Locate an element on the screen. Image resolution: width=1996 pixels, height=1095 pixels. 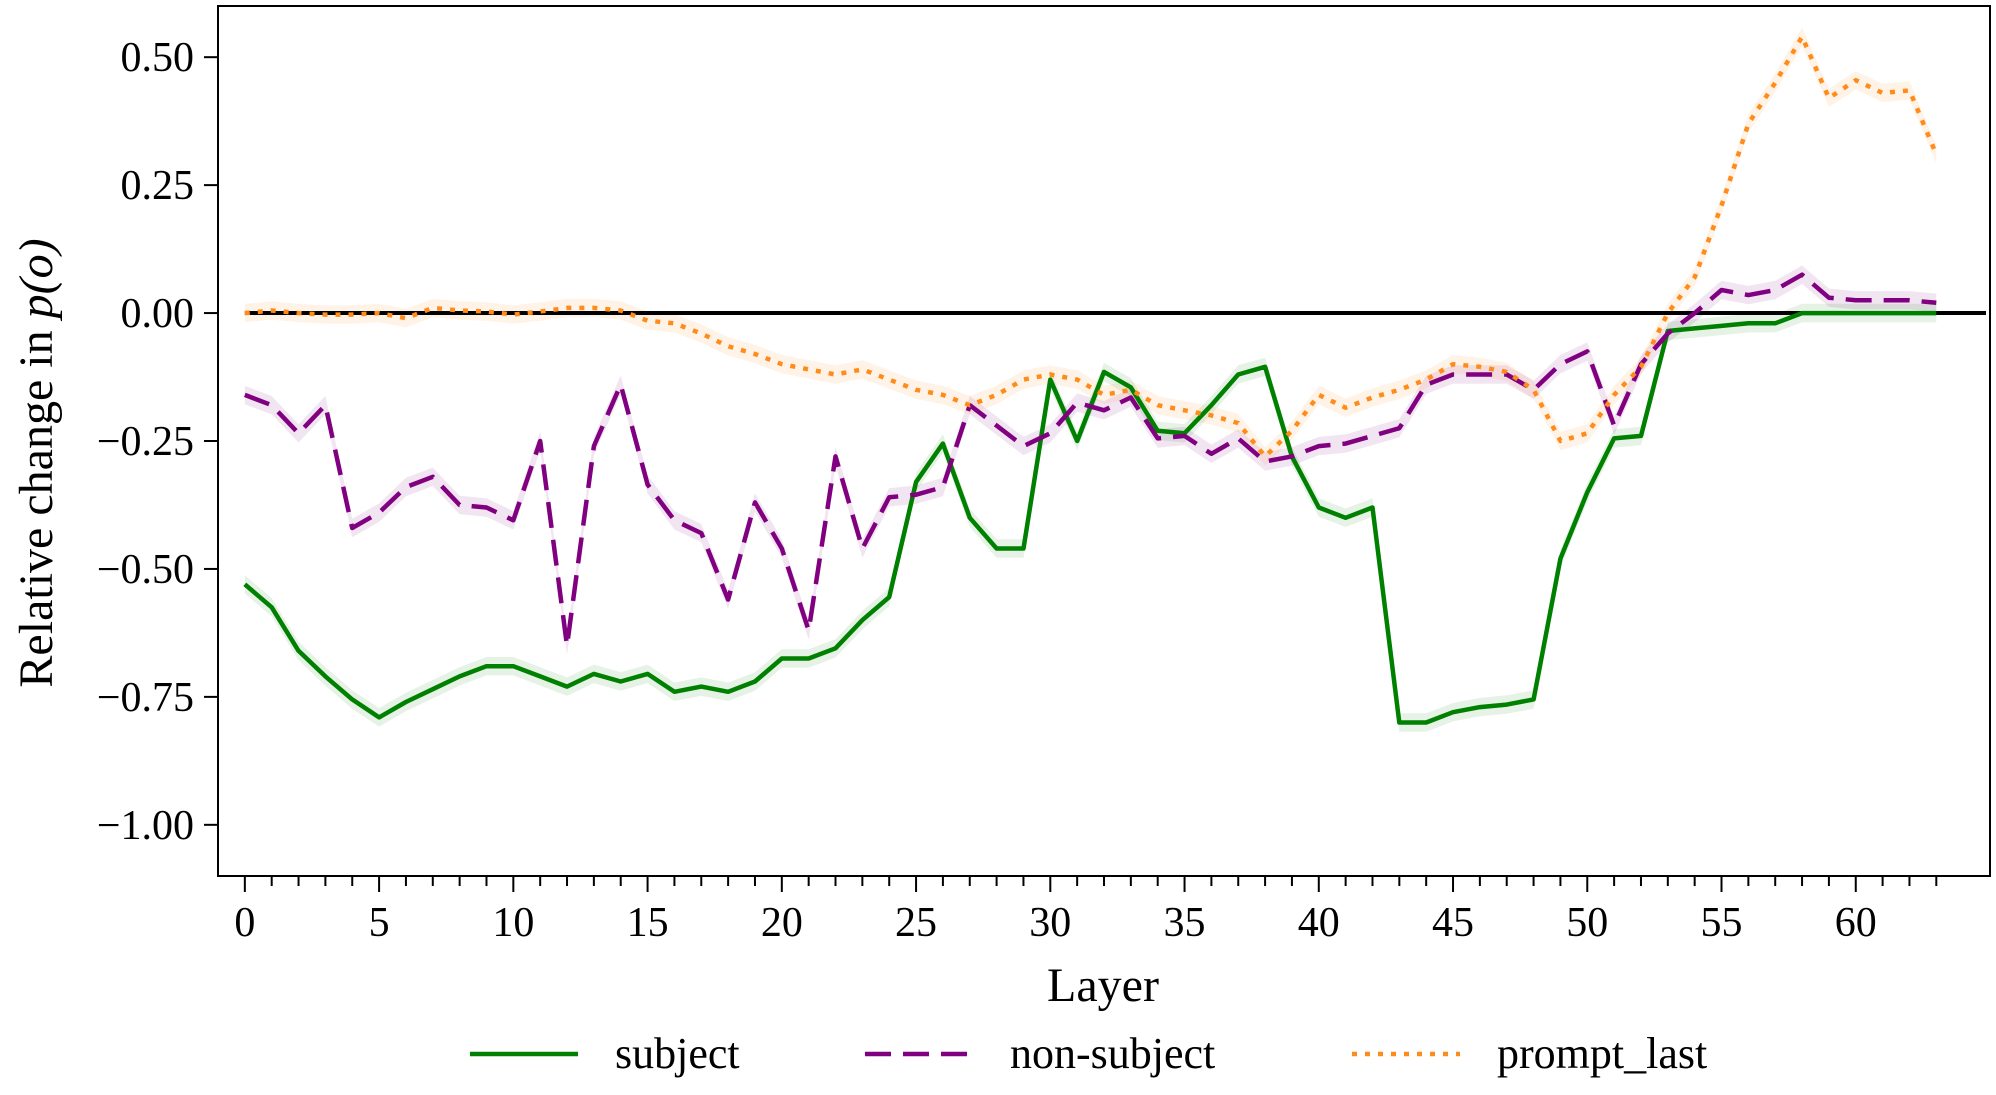
x-tick-label: 25 is located at coordinates (916, 923).